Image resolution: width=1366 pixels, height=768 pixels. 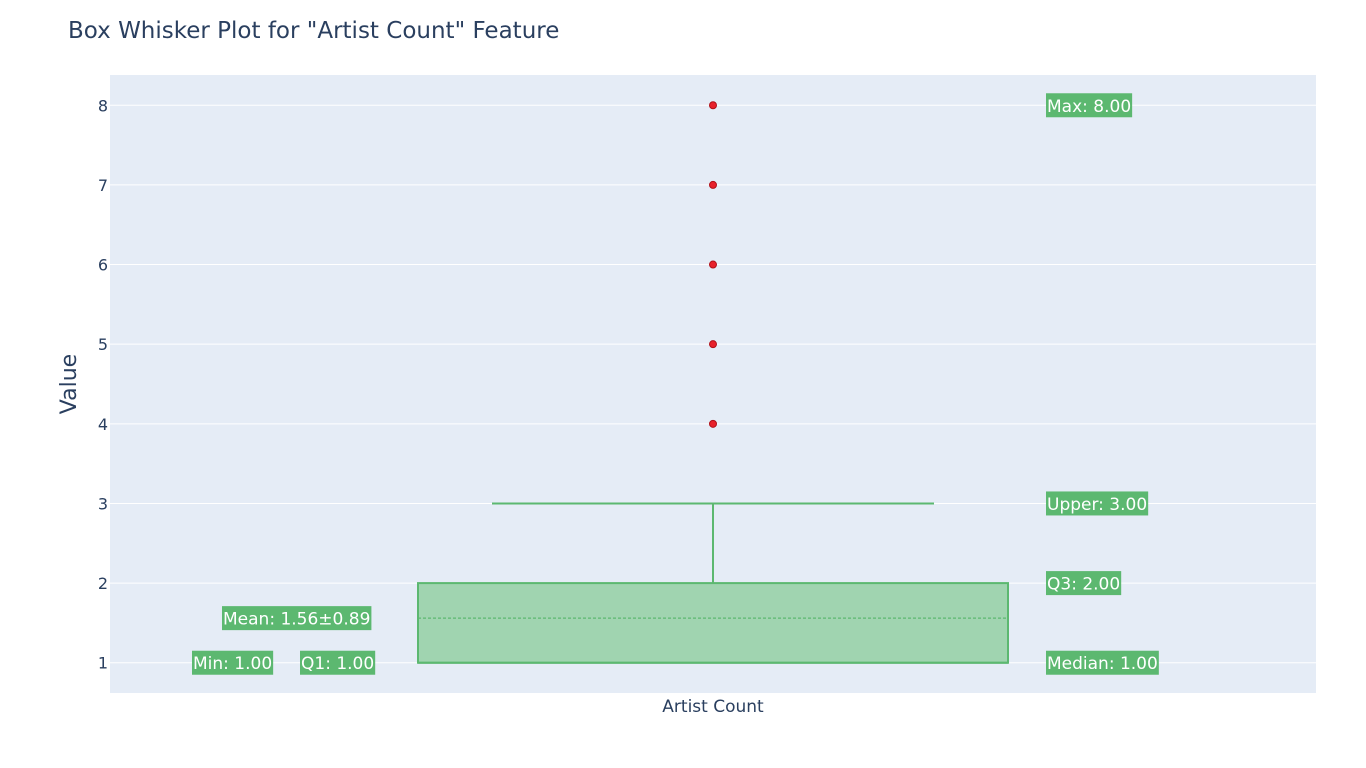 I want to click on box-trace, so click(x=713, y=583).